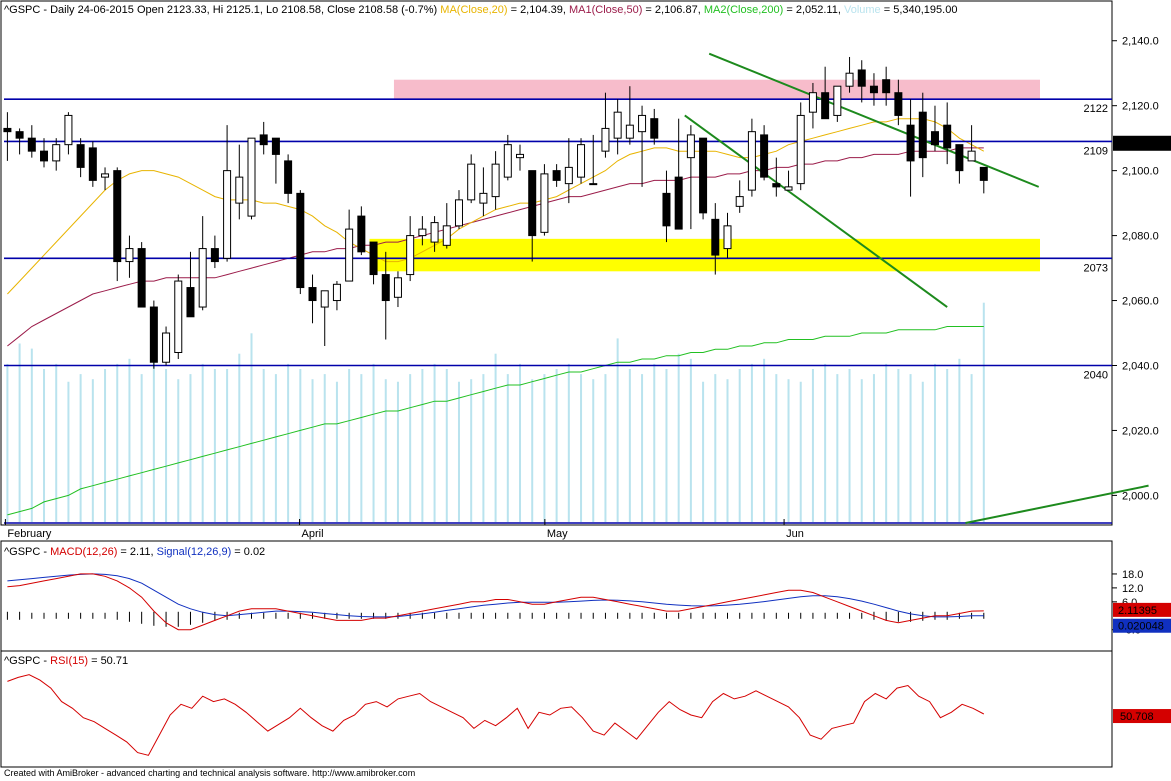 The width and height of the screenshot is (1171, 781). I want to click on zone-support, so click(704, 255).